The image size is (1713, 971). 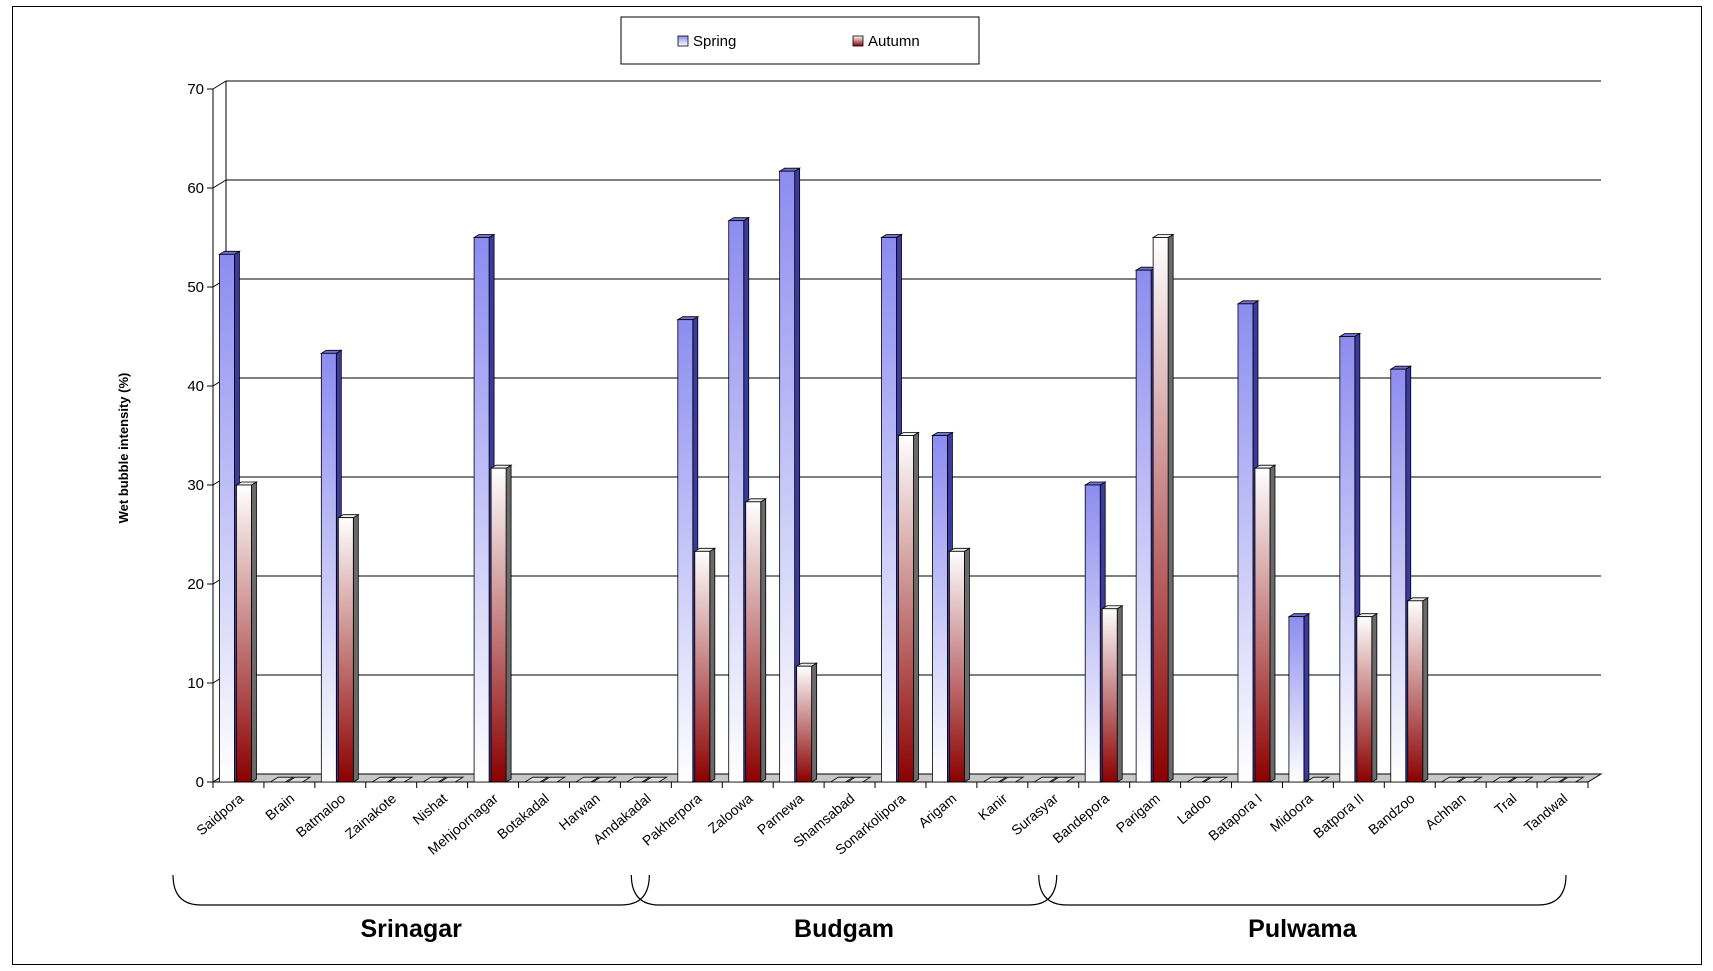 What do you see at coordinates (894, 41) in the screenshot?
I see `legend-label-autumn: Autumn` at bounding box center [894, 41].